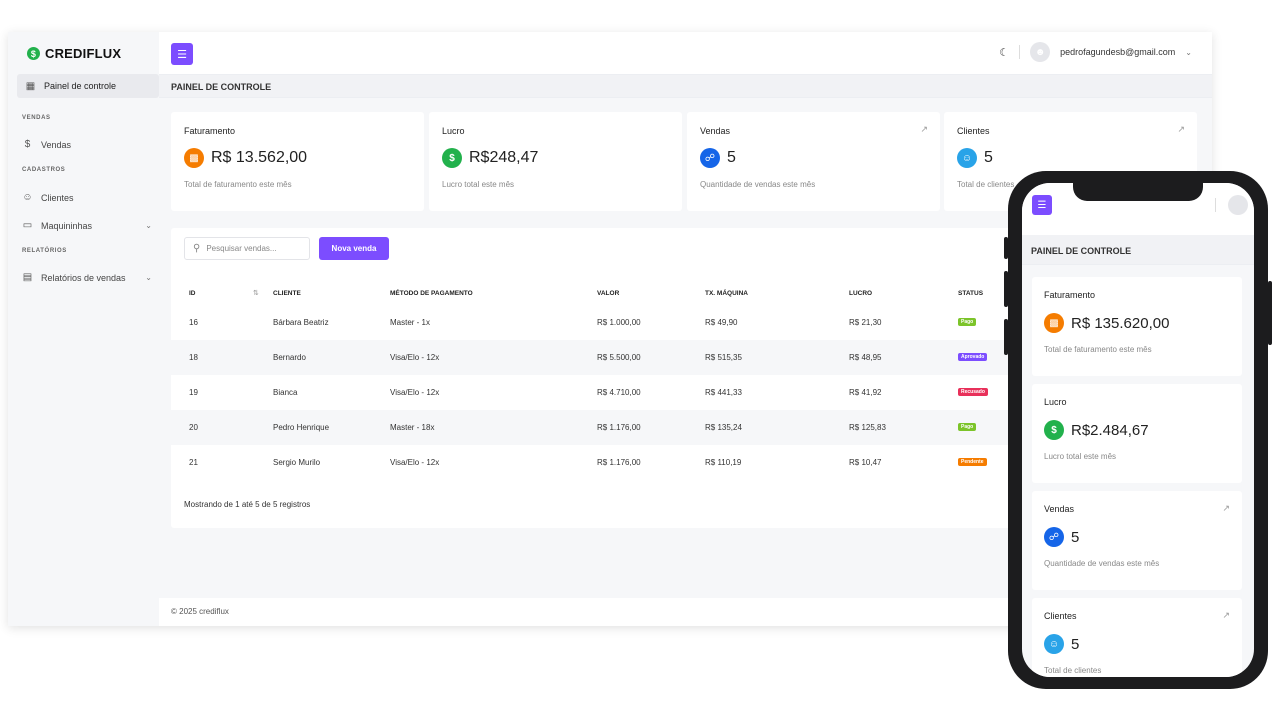 Image resolution: width=1280 pixels, height=720 pixels. What do you see at coordinates (431, 293) in the screenshot?
I see `column-header-metodo: MÉTODO DE PAGAMENTO` at bounding box center [431, 293].